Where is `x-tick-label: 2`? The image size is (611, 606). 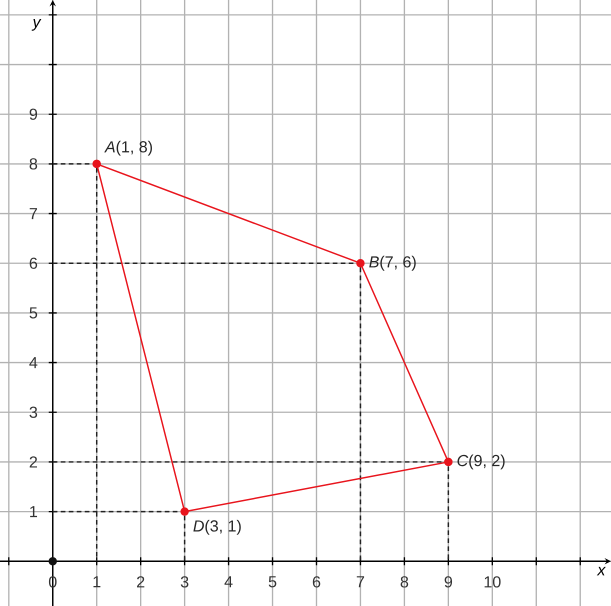
x-tick-label: 2 is located at coordinates (140, 582).